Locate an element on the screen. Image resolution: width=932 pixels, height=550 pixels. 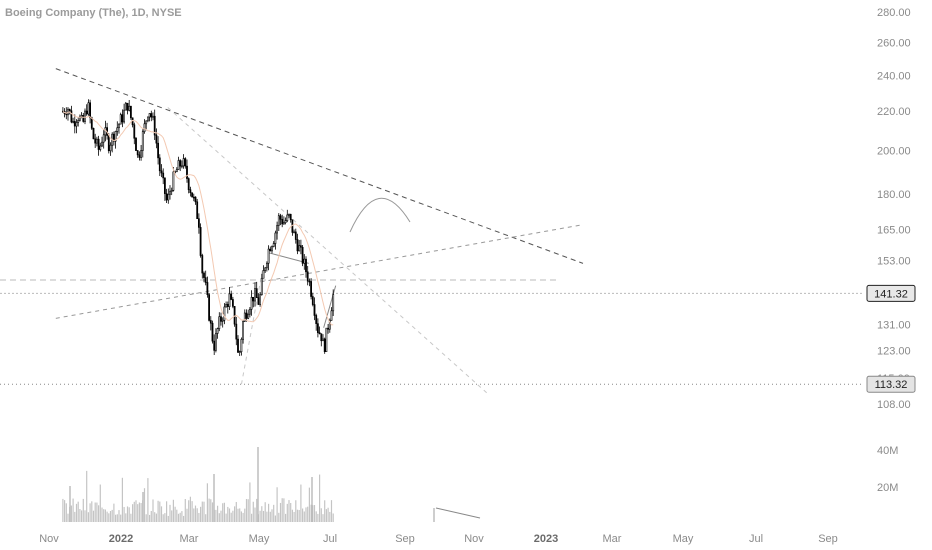
price-badge-label: 141.32 is located at coordinates (891, 294).